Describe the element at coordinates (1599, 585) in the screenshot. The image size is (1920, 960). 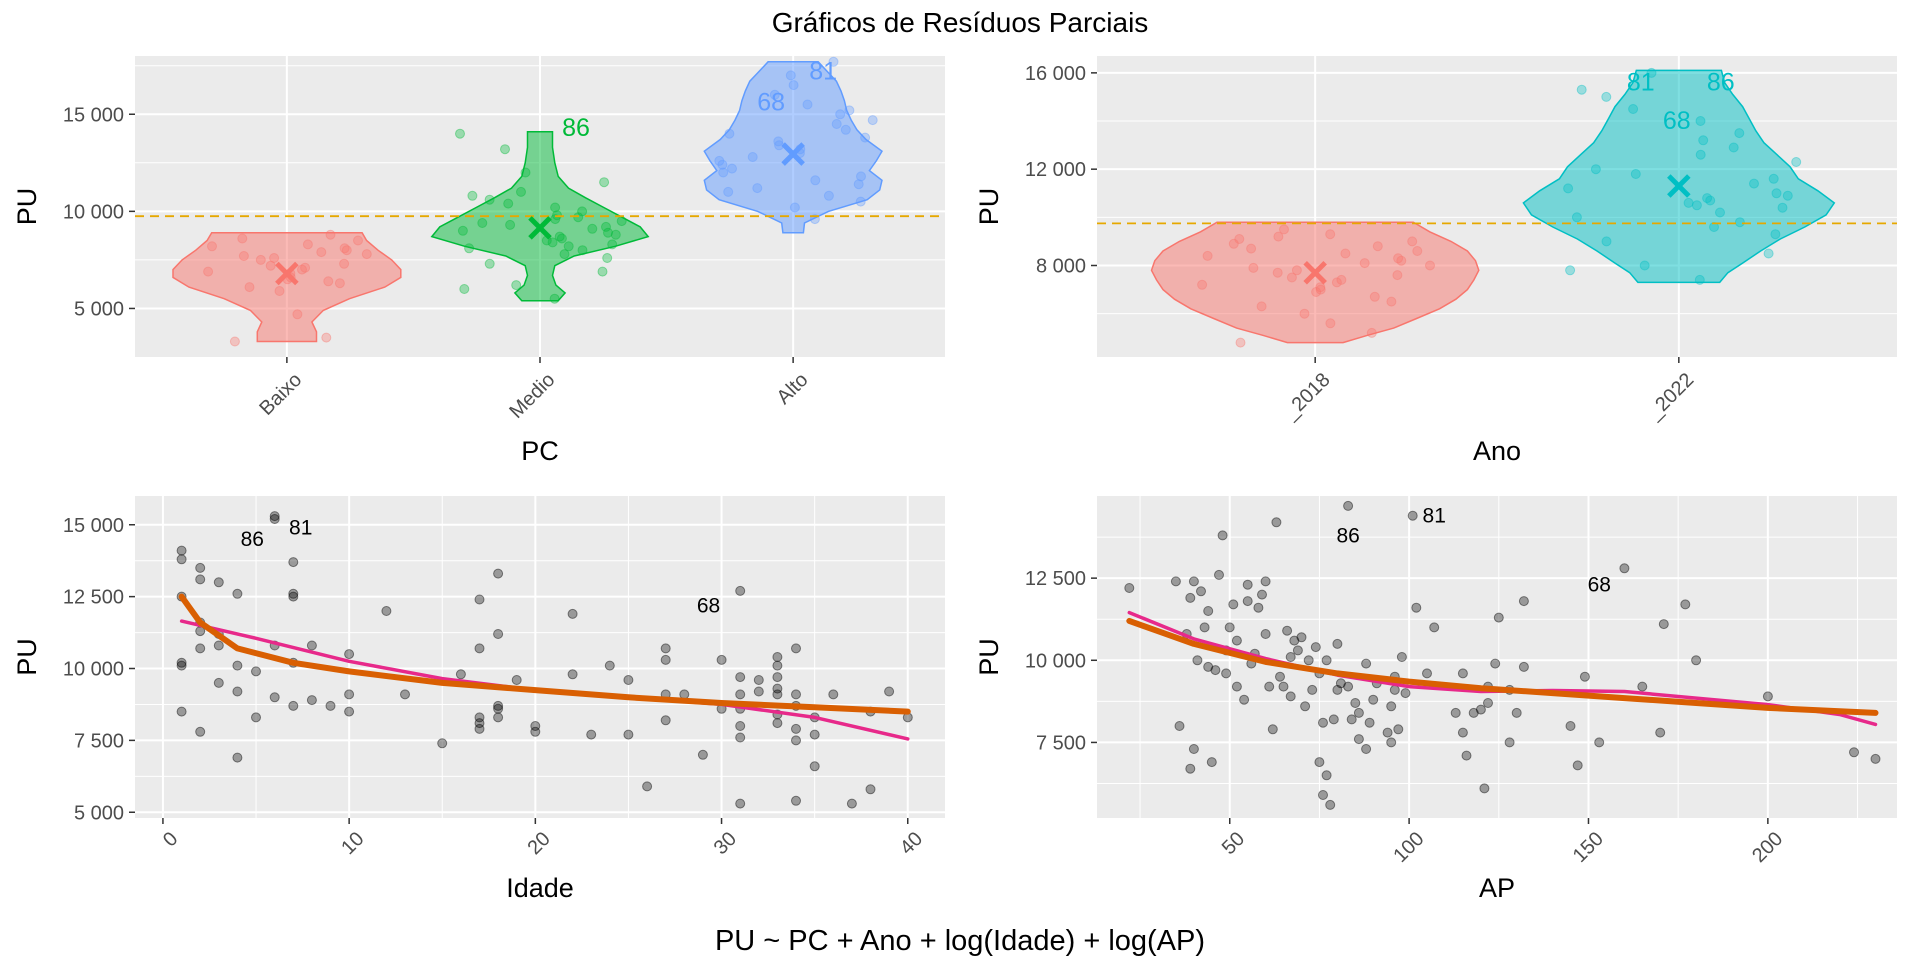
I see `outlier-label: 68` at that location.